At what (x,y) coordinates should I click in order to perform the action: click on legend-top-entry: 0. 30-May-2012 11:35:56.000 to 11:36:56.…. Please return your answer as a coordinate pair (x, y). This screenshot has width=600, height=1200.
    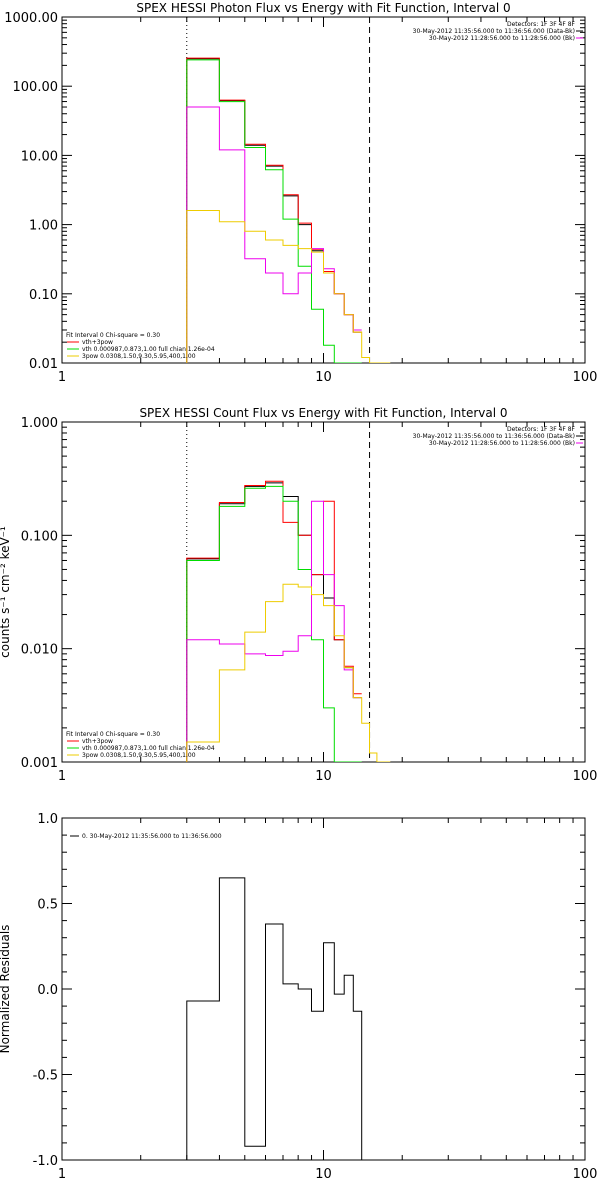
    Looking at the image, I should click on (152, 836).